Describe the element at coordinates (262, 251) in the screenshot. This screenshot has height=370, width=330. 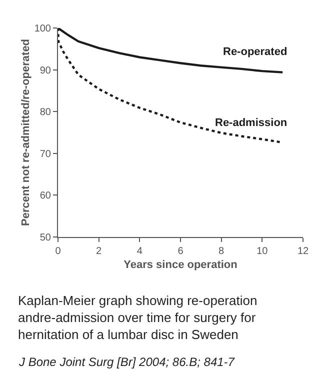
I see `x-tick-label: 10` at that location.